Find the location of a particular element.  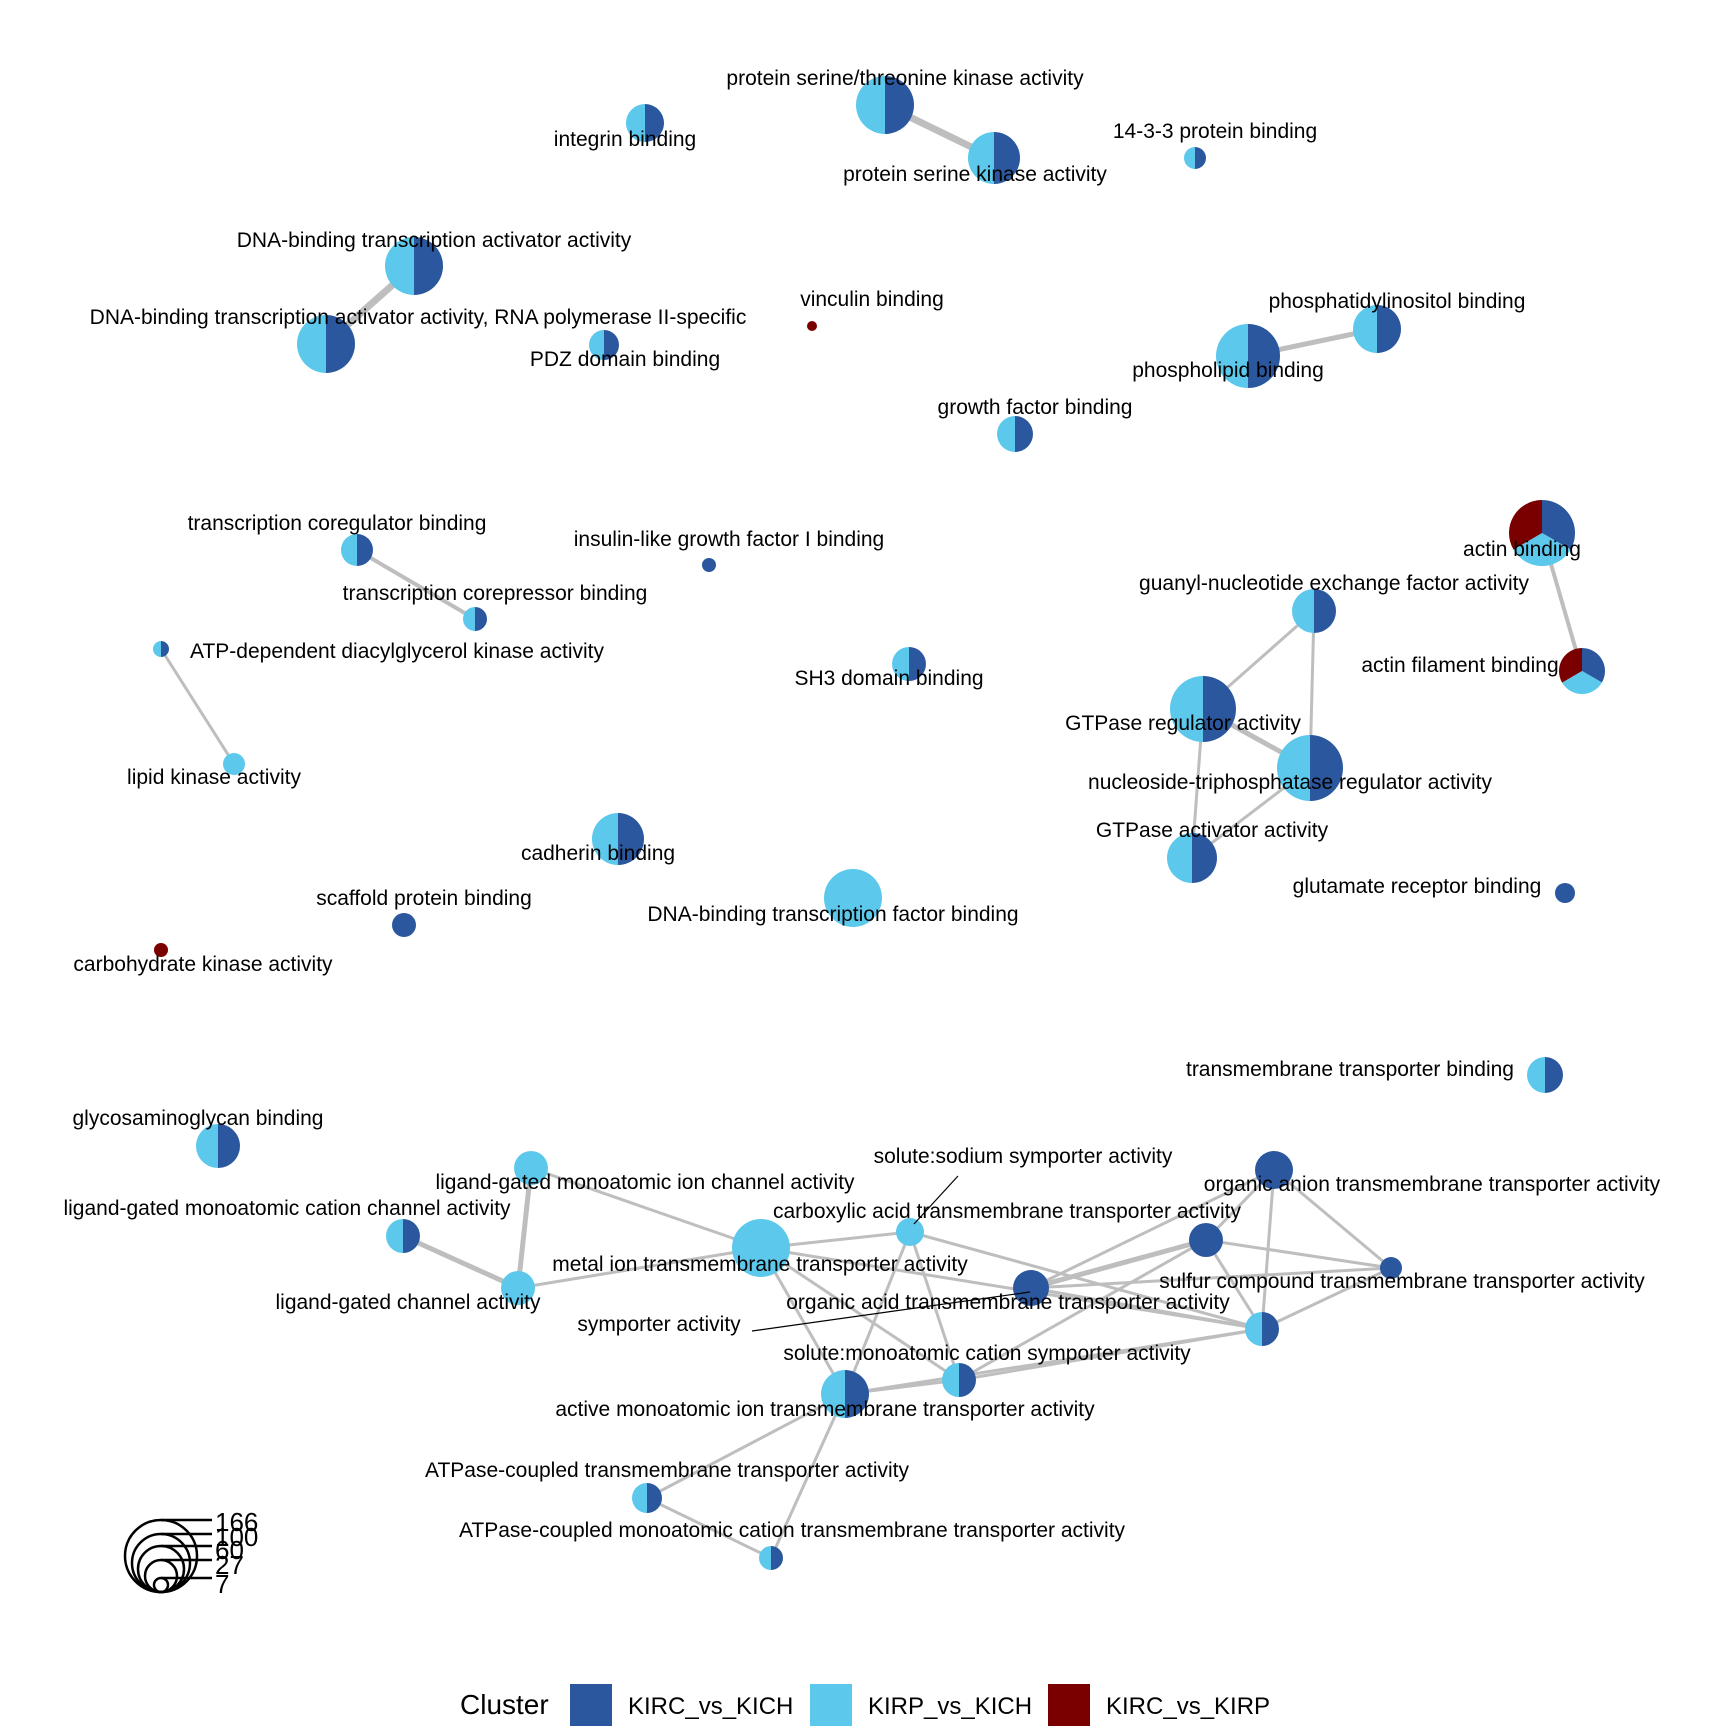

node-label-n1: protein serine/threonine kinase activity is located at coordinates (905, 78).